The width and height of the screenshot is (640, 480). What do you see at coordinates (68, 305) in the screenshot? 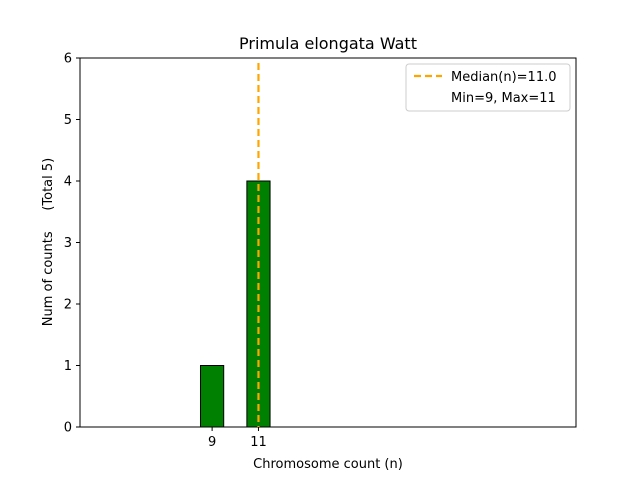
I see `y-tick-label-2: 2` at bounding box center [68, 305].